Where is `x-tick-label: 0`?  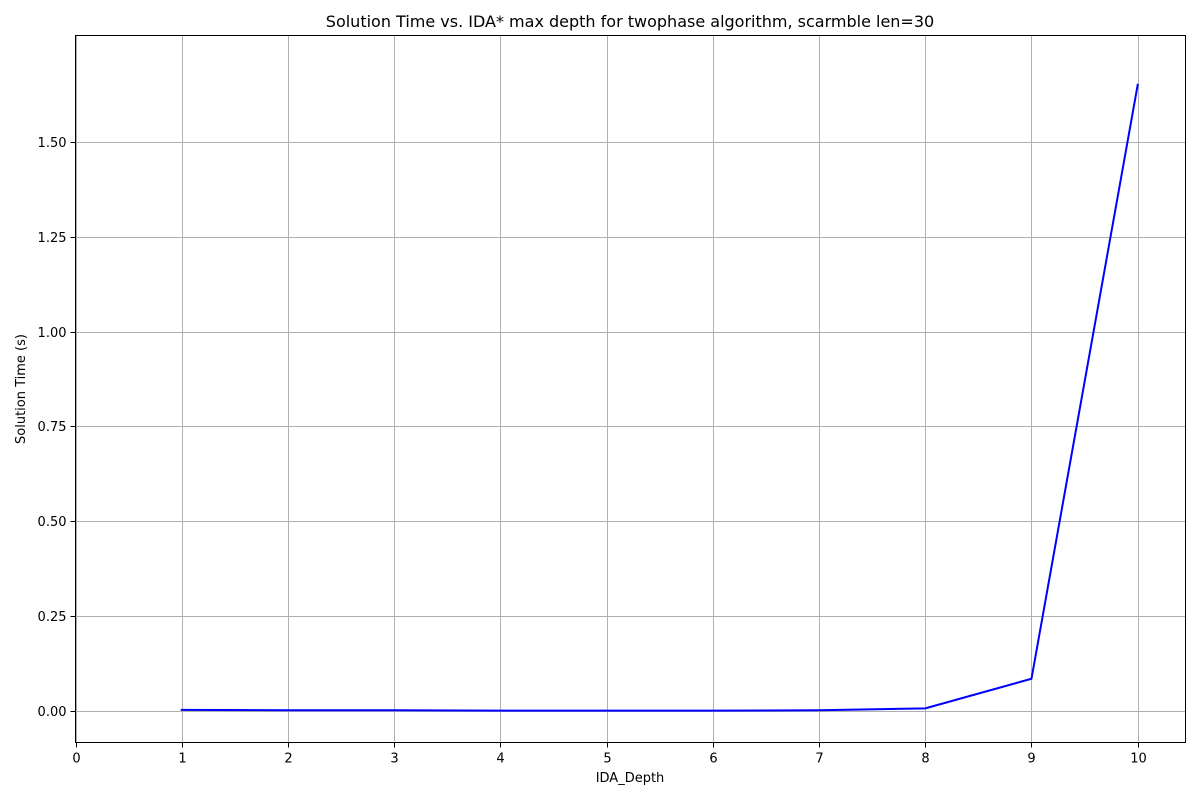 x-tick-label: 0 is located at coordinates (76, 759).